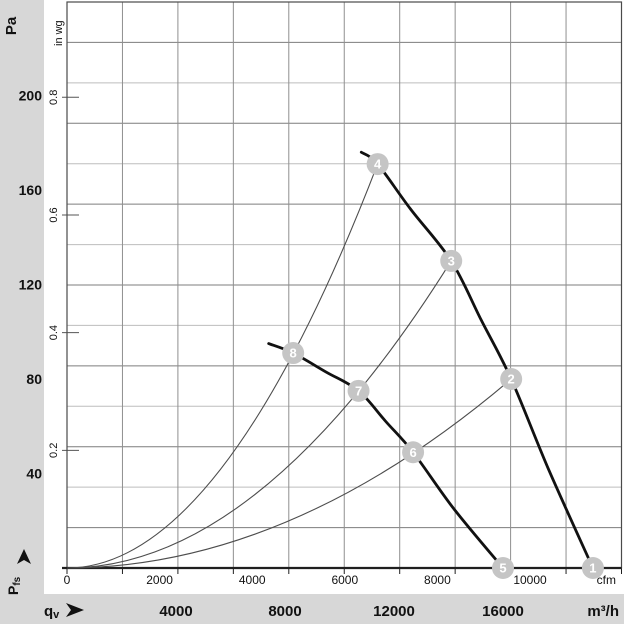 This screenshot has width=624, height=624. What do you see at coordinates (24, 556) in the screenshot?
I see `pfs-axis-arrow-icon` at bounding box center [24, 556].